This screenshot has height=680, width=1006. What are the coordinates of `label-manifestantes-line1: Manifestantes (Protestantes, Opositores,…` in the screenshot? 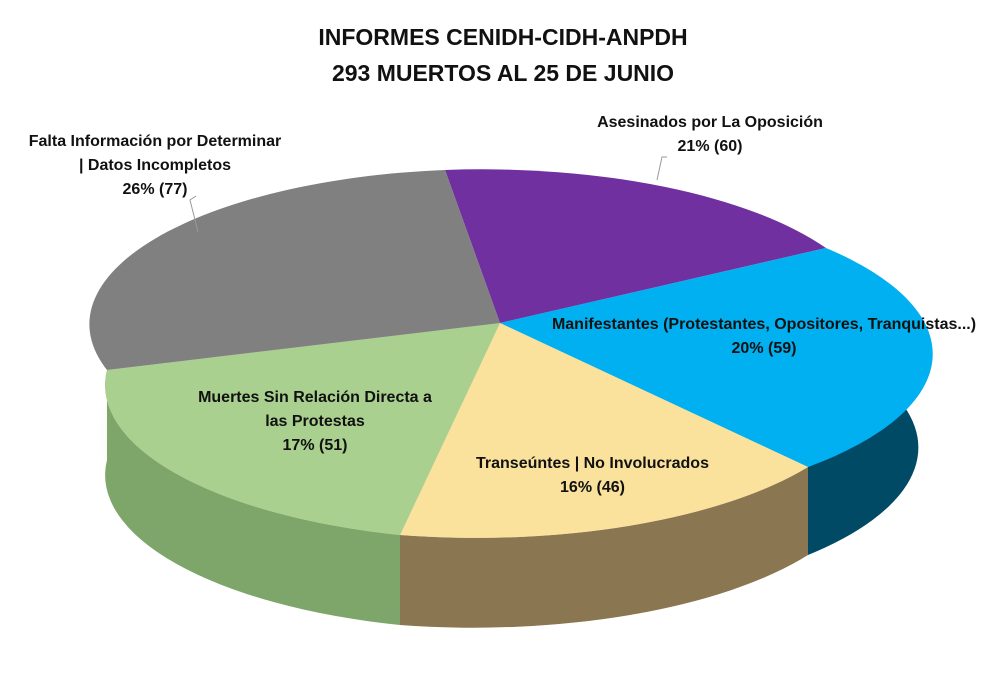 It's located at (764, 324).